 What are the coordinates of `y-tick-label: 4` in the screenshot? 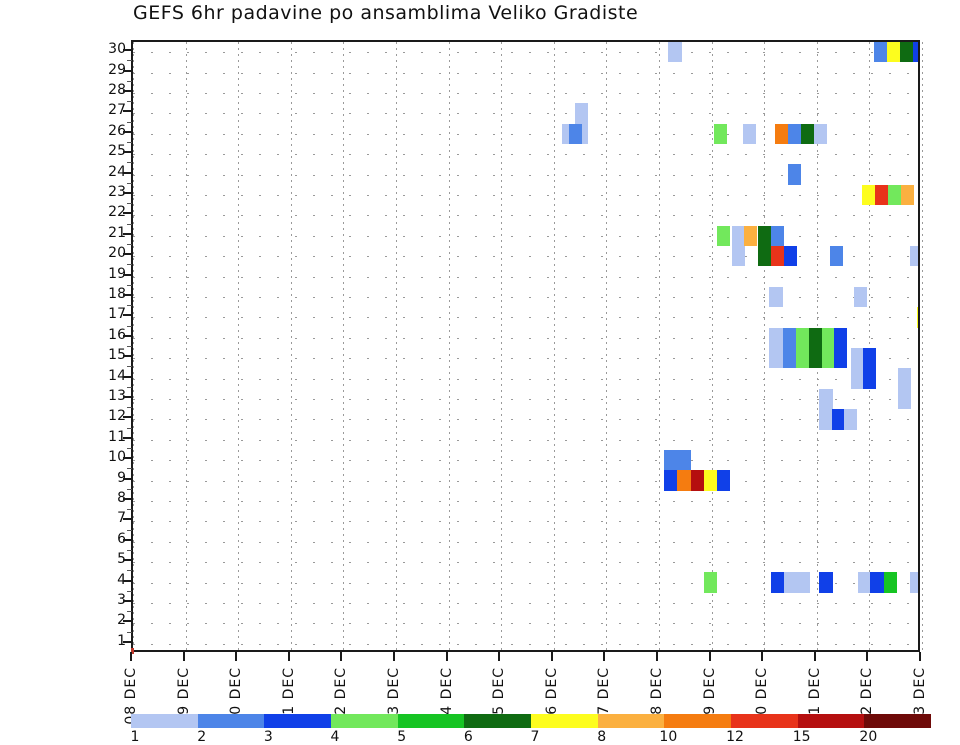 It's located at (121, 579).